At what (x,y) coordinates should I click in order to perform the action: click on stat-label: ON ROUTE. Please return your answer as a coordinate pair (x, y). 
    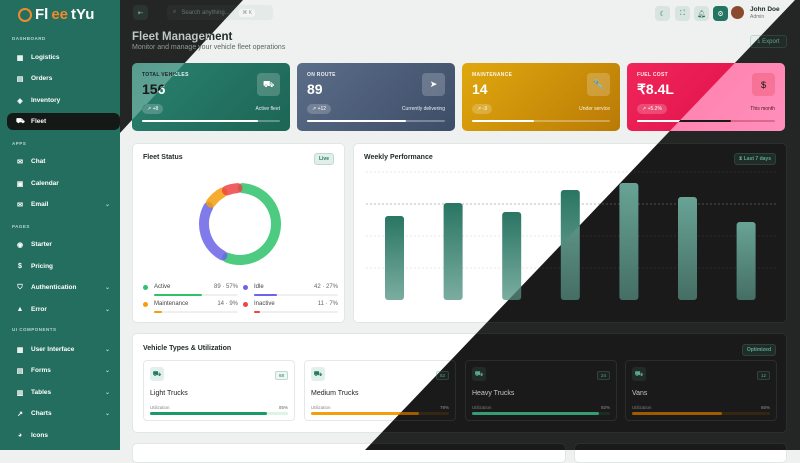
    Looking at the image, I should click on (321, 75).